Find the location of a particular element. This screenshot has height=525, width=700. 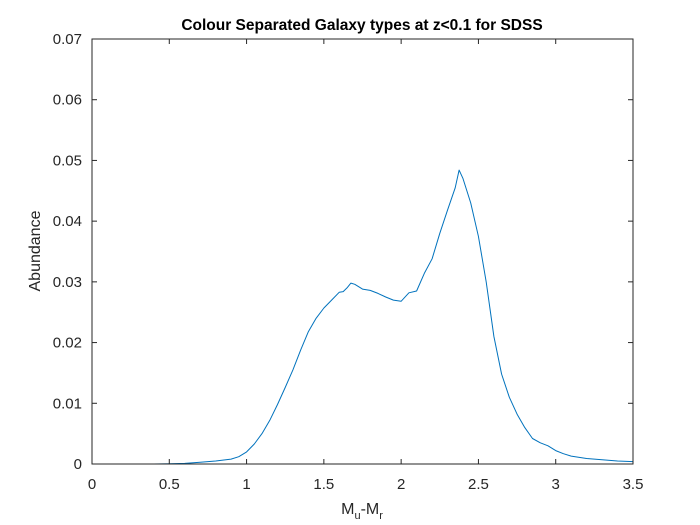

x-axis-label: Mu-Mr is located at coordinates (362, 511).